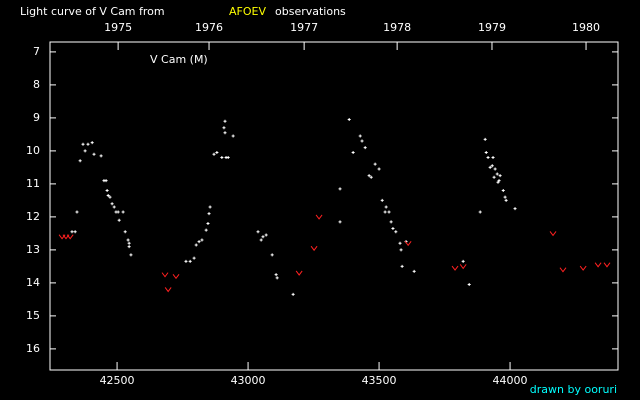 Image resolution: width=640 pixels, height=400 pixels. Describe the element at coordinates (179, 59) in the screenshot. I see `annotation: V Cam (M)` at that location.